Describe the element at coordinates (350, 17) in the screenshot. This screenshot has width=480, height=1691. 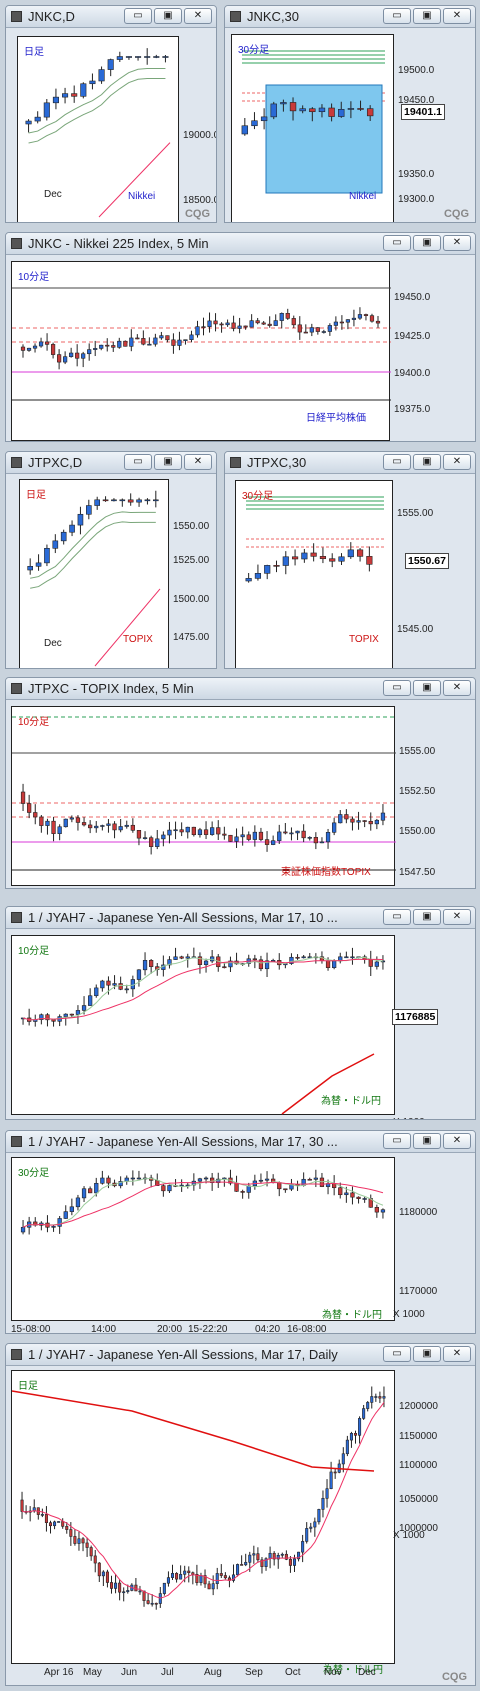
I see `title-bar: JNKC,30 ▭ ▣ ✕` at that location.